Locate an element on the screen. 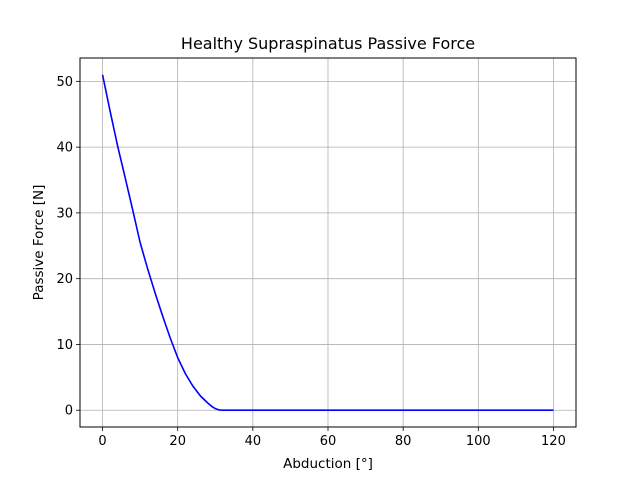 The image size is (640, 480). chart-title: Healthy Supraspinatus Passive Force is located at coordinates (328, 43).